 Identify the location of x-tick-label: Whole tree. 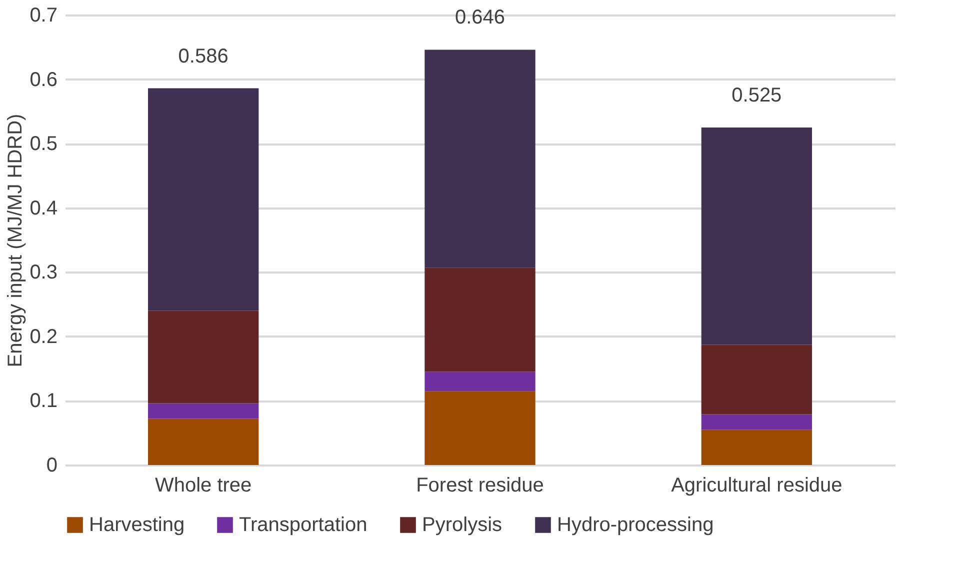
(203, 485).